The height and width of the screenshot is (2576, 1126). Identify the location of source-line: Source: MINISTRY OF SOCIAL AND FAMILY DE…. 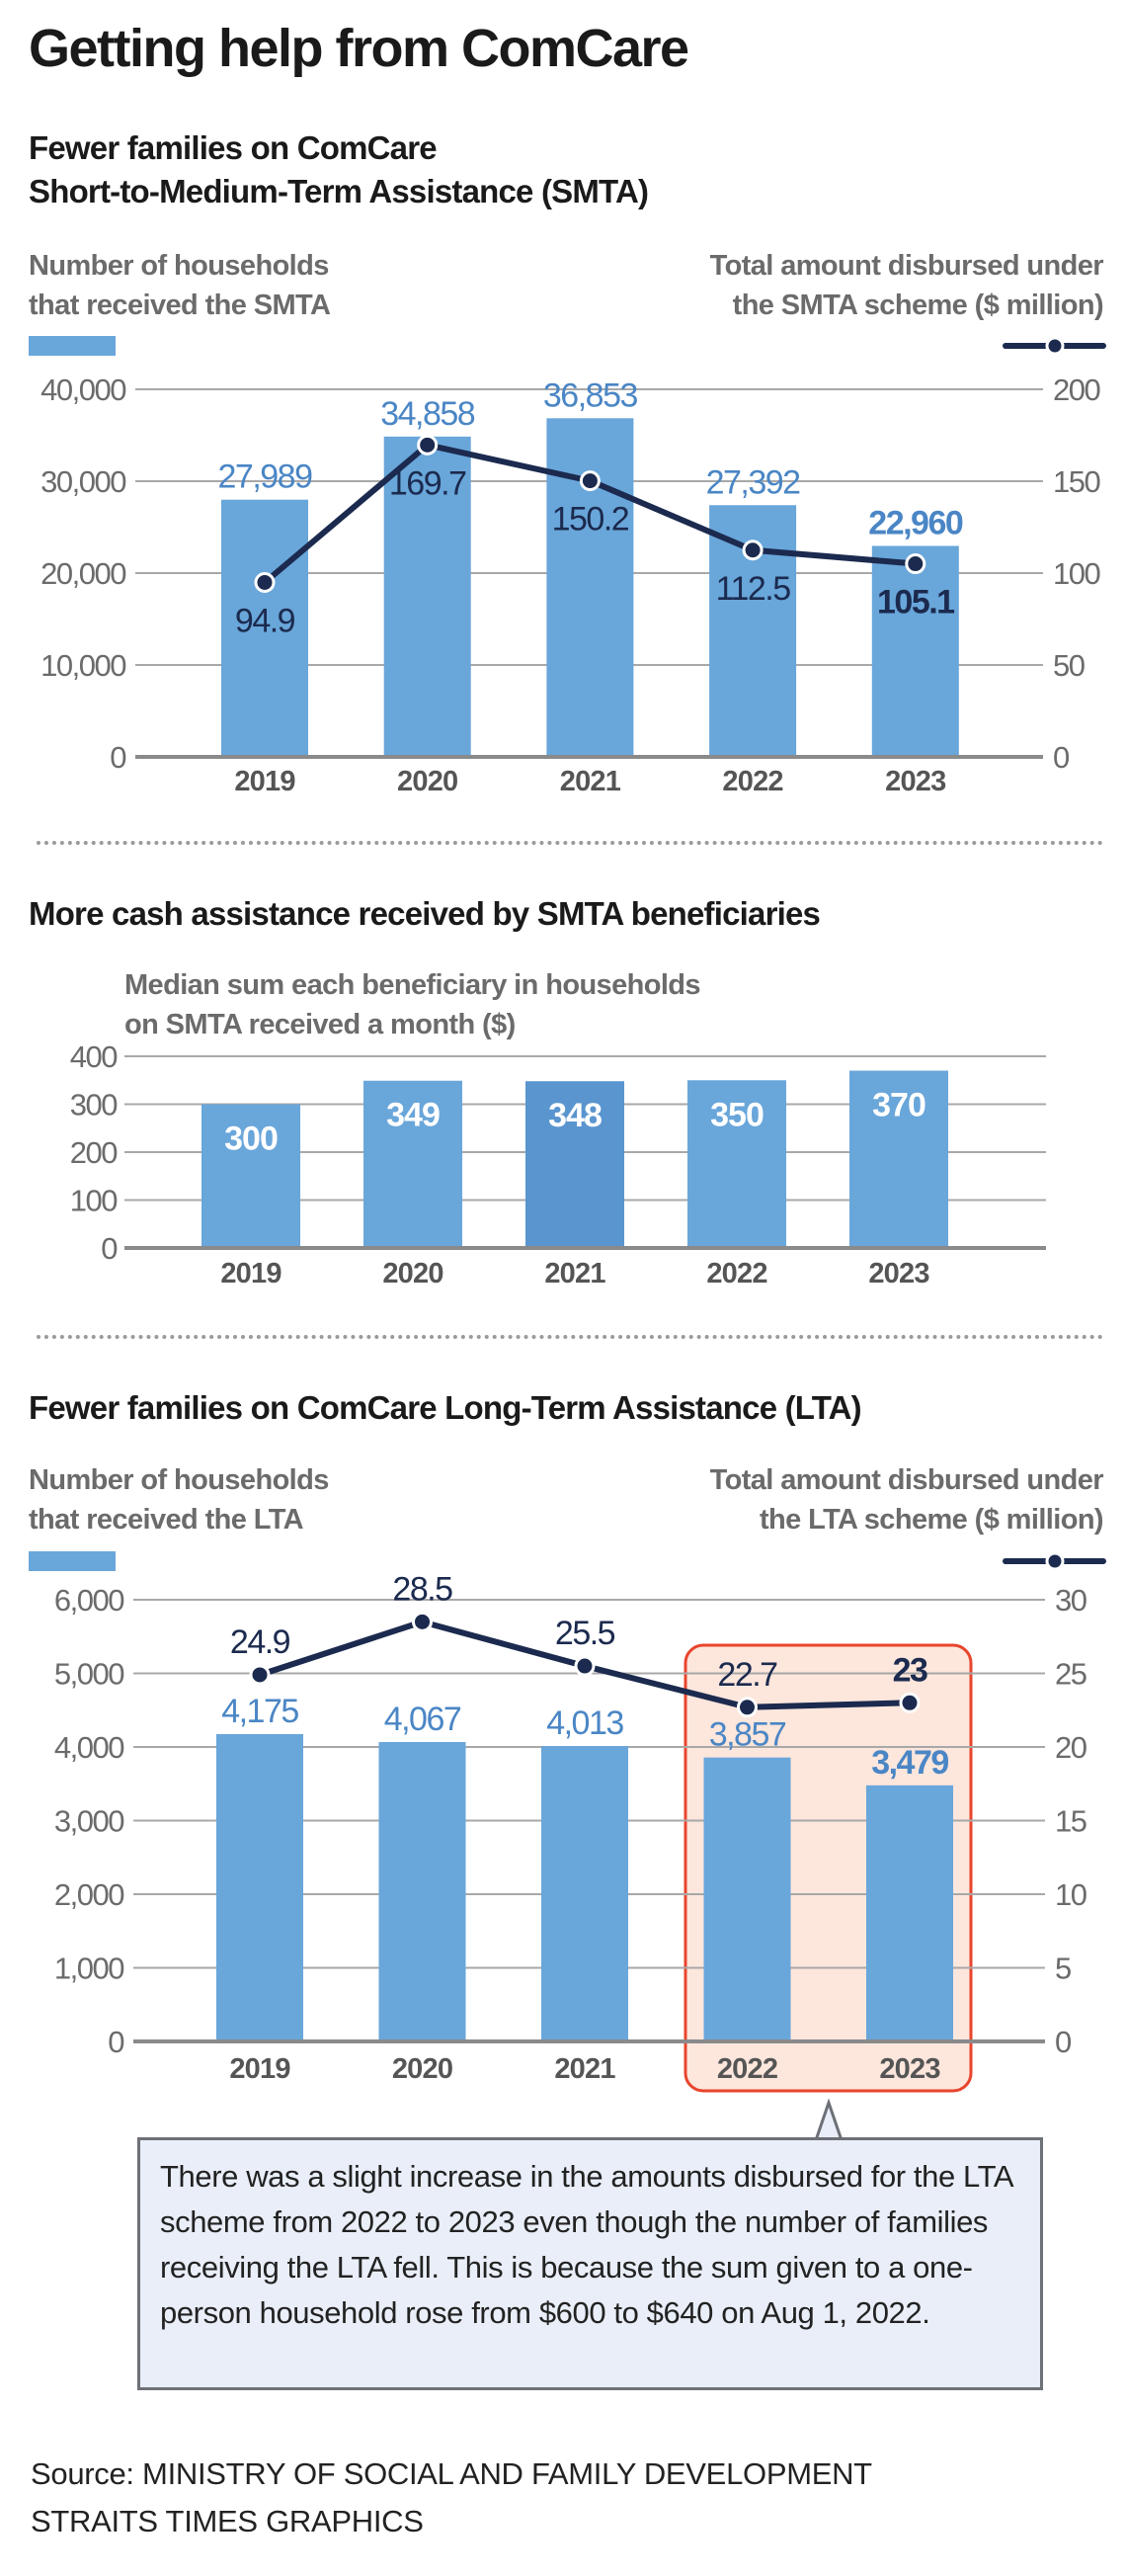
(451, 2473).